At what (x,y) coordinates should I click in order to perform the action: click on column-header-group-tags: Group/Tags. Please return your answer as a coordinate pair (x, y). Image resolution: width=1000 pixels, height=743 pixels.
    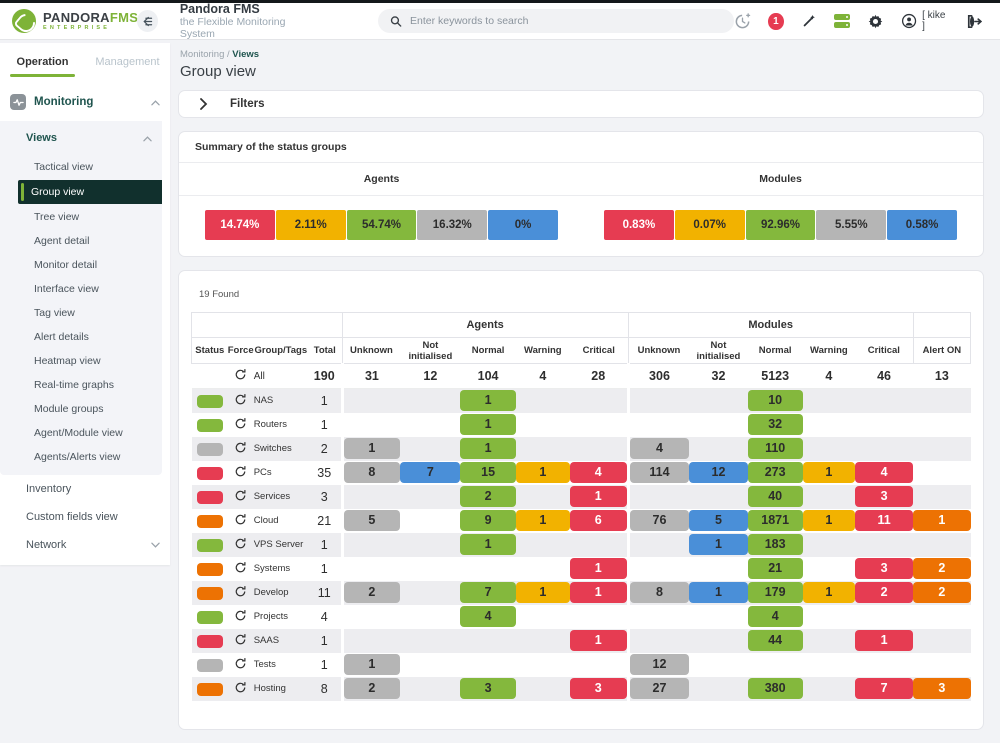
    Looking at the image, I should click on (280, 350).